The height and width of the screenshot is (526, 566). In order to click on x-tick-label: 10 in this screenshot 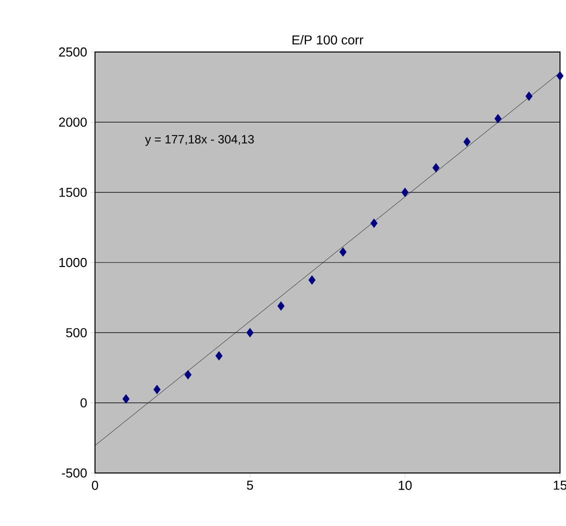, I will do `click(405, 485)`.